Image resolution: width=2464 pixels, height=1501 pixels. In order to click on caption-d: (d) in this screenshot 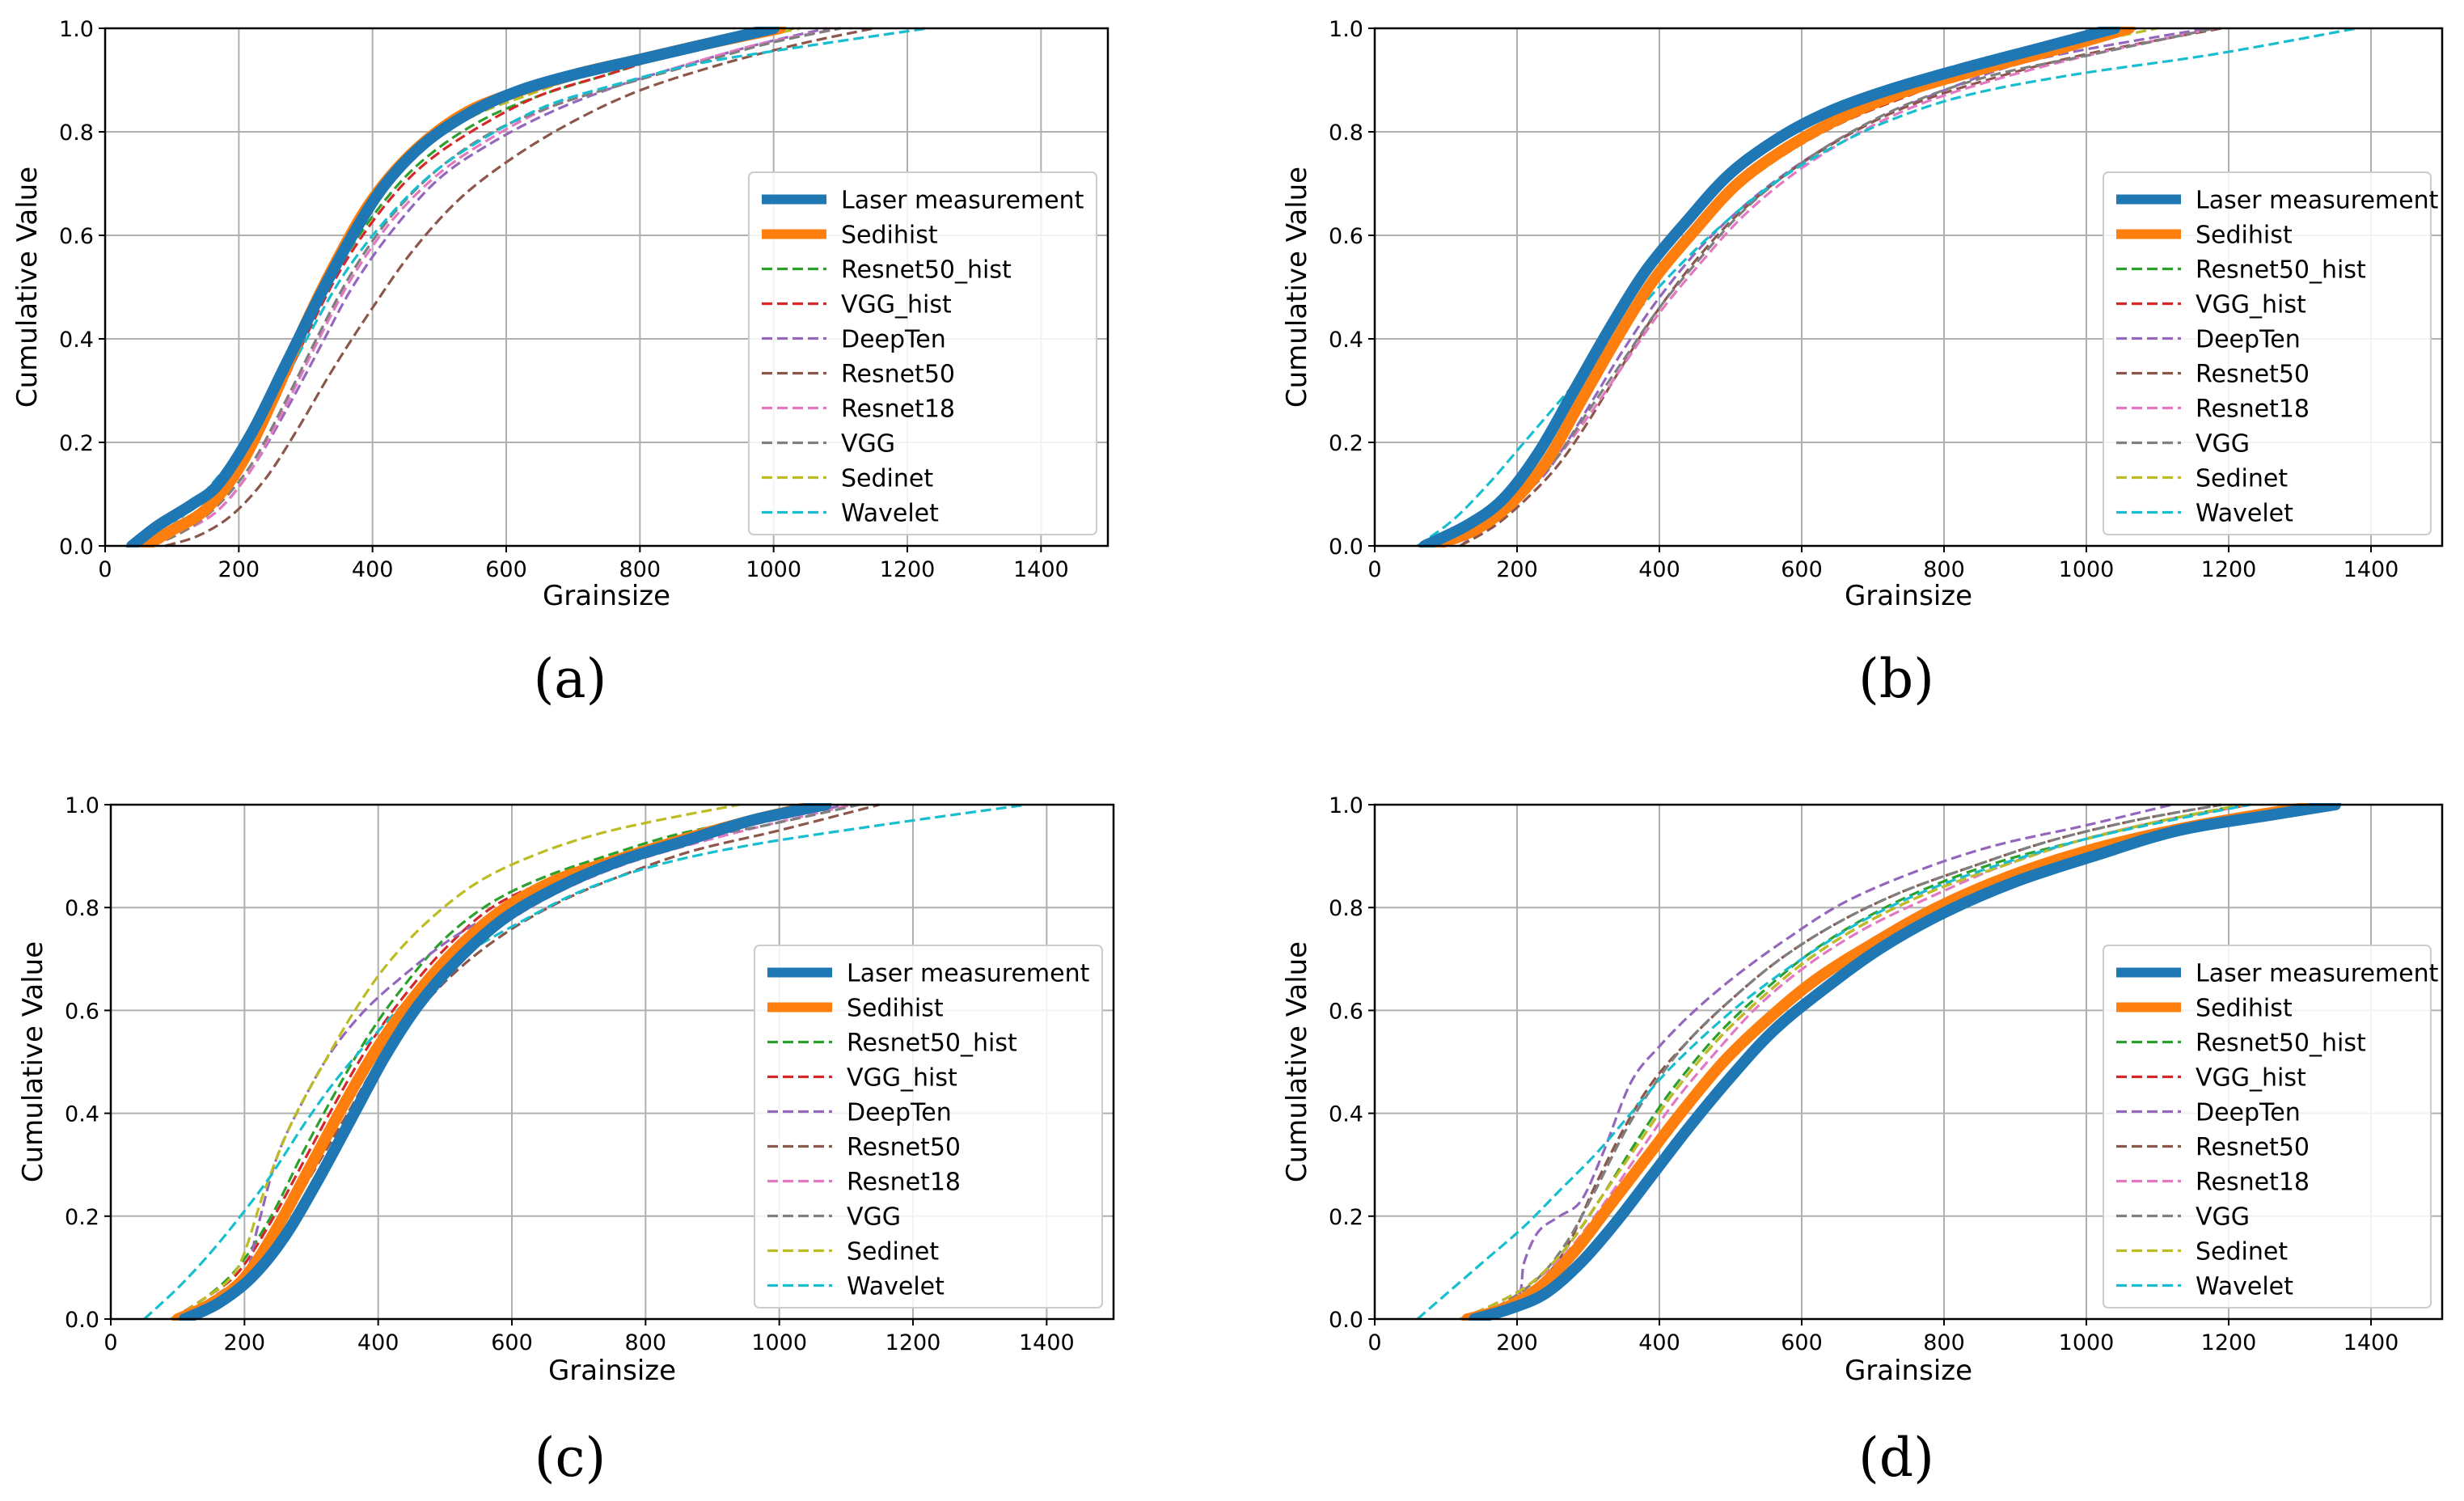, I will do `click(1896, 1458)`.